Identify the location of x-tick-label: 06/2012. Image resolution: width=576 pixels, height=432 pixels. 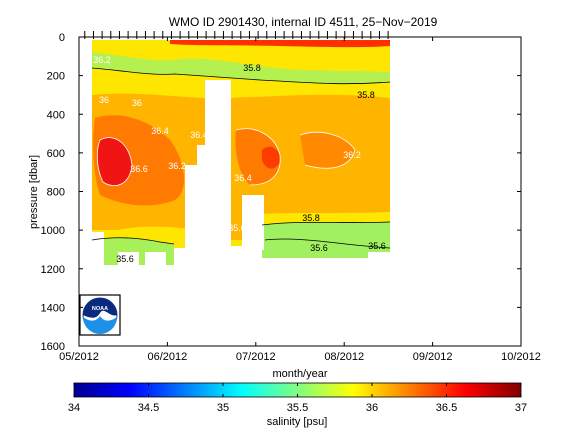
(168, 357).